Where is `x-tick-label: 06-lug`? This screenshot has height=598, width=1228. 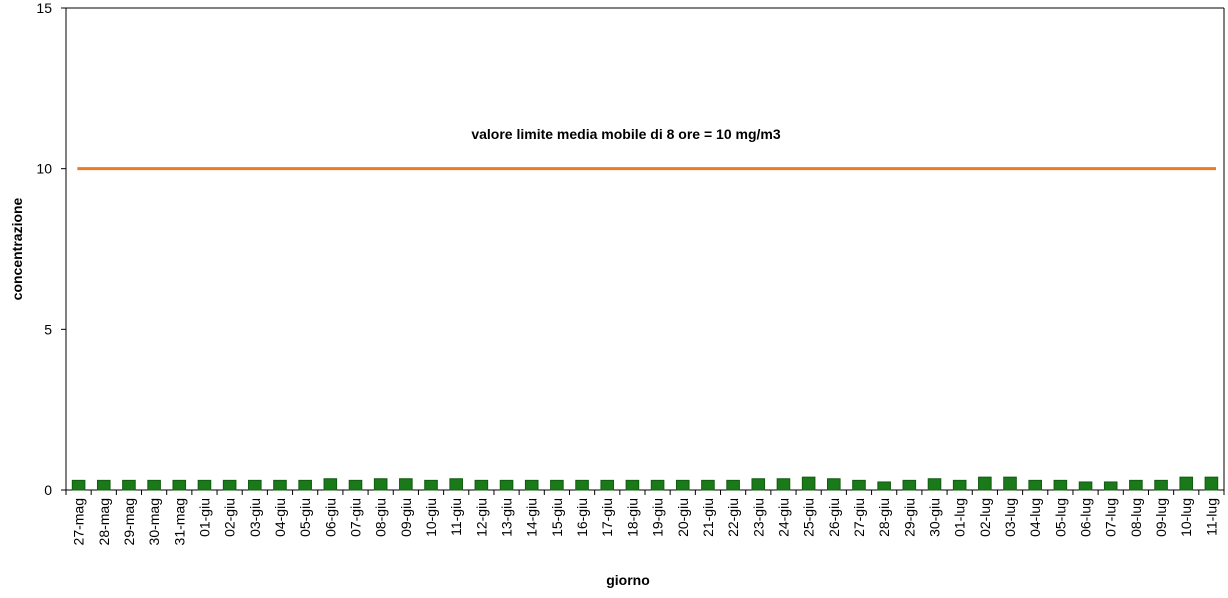 x-tick-label: 06-lug is located at coordinates (1086, 517).